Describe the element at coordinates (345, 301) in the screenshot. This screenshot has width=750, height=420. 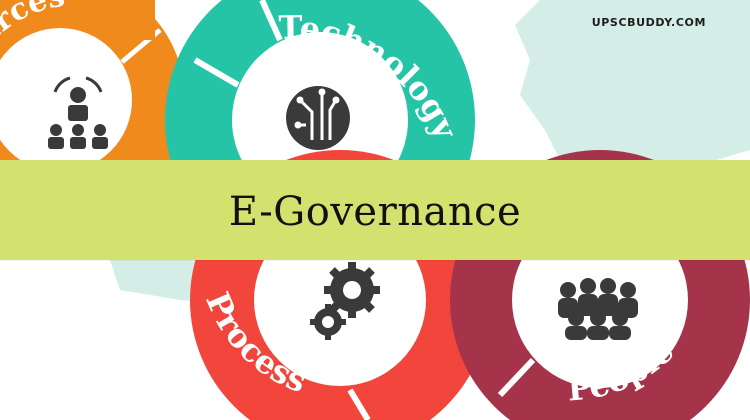
I see `gears-icon` at that location.